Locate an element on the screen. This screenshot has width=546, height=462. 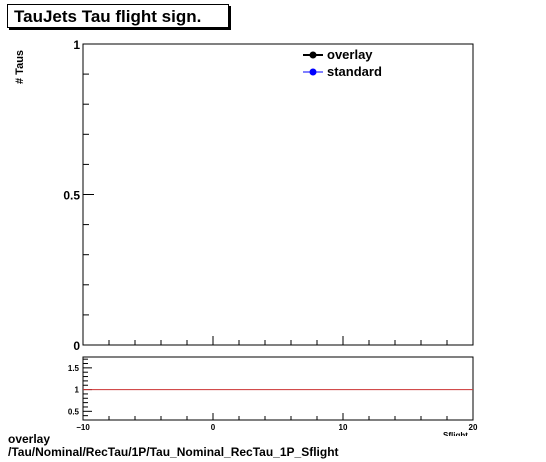
main-ytick-label: 1 is located at coordinates (76, 45).